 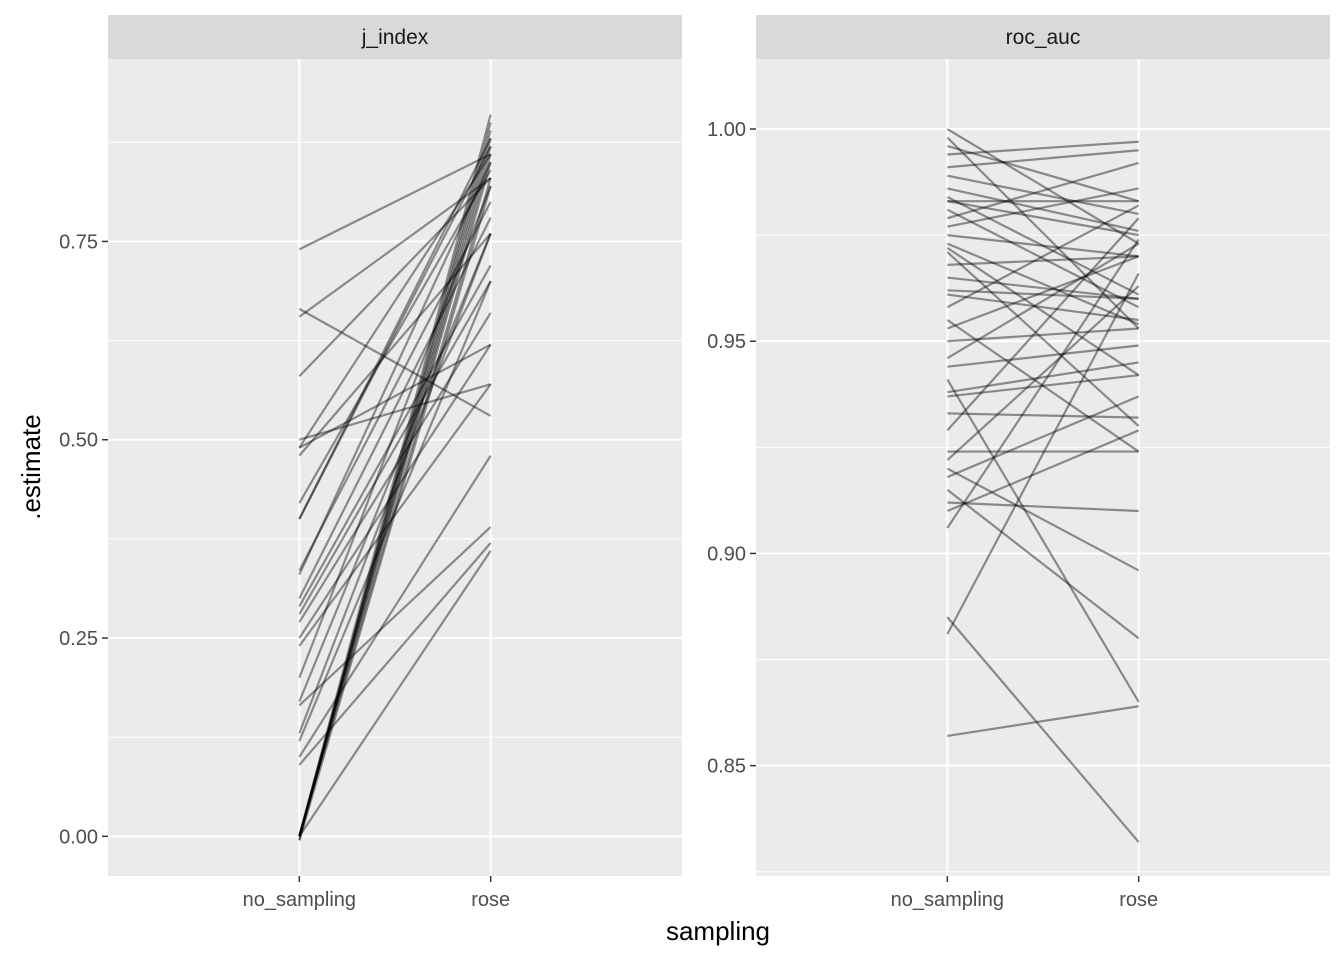 I want to click on y-tick-label: 0.95, so click(x=726, y=342).